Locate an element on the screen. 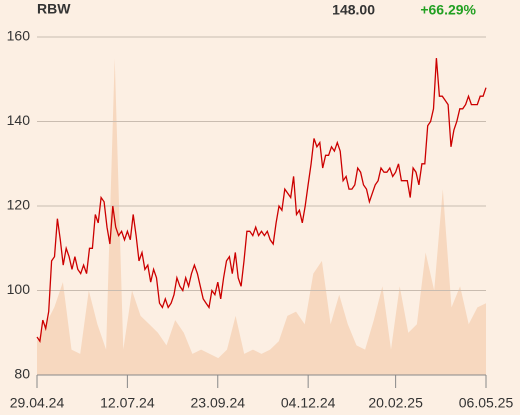 This screenshot has width=520, height=415. y-tick-label: 140 is located at coordinates (19, 120).